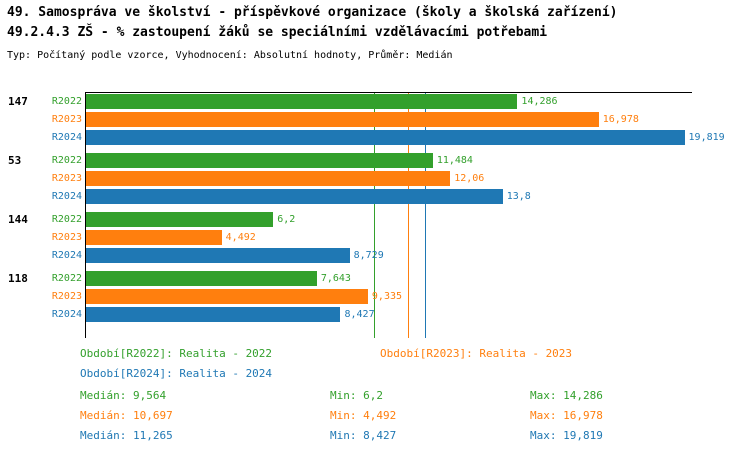 Image resolution: width=750 pixels, height=452 pixels. Describe the element at coordinates (374, 215) in the screenshot. I see `median-line-r2022` at that location.